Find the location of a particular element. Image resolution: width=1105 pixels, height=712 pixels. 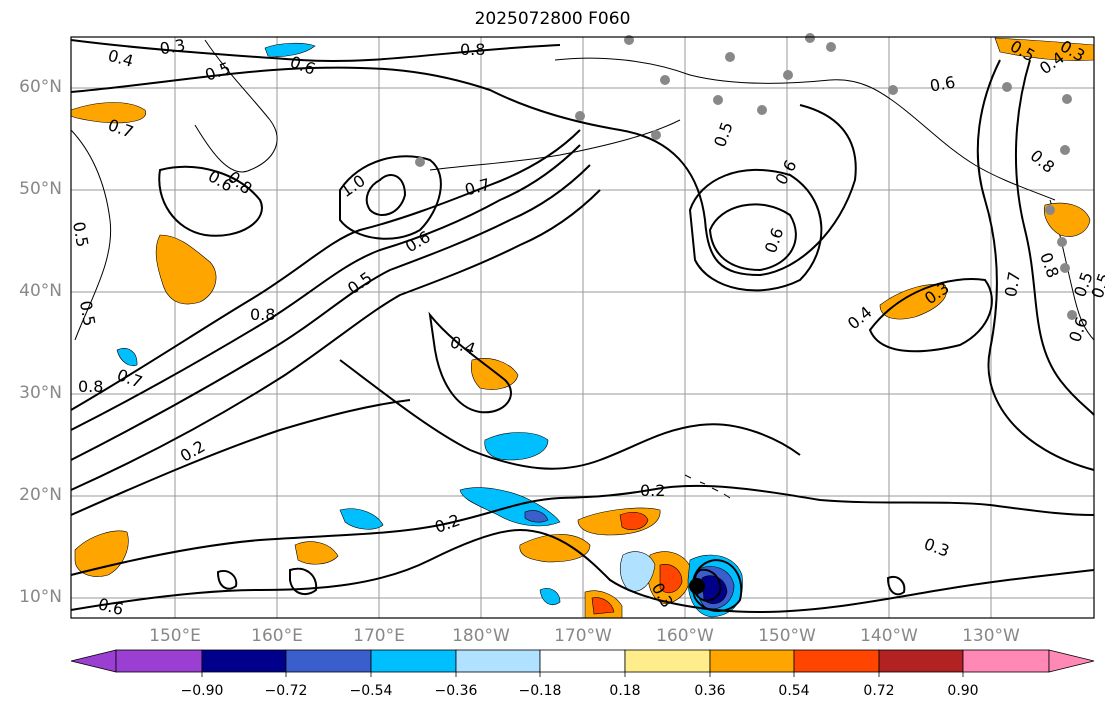

lat-label-30n: 30°N is located at coordinates (40, 393).